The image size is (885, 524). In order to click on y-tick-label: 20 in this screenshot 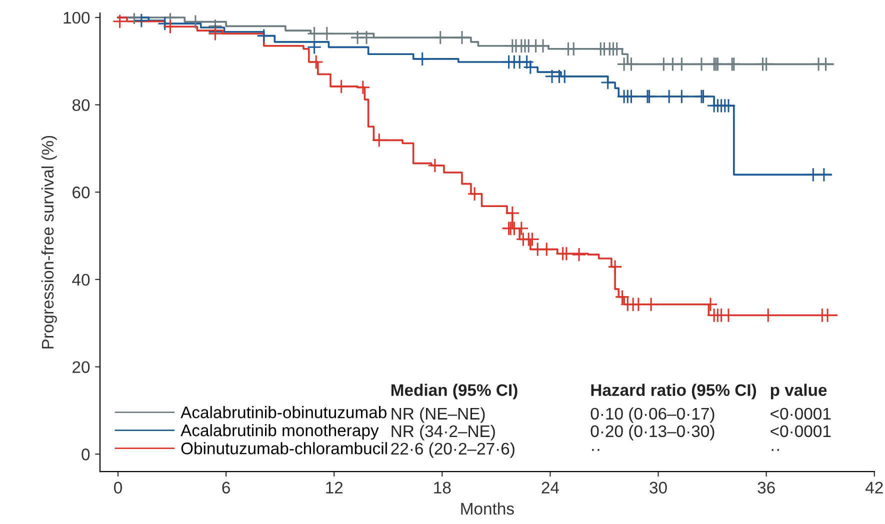, I will do `click(81, 367)`.